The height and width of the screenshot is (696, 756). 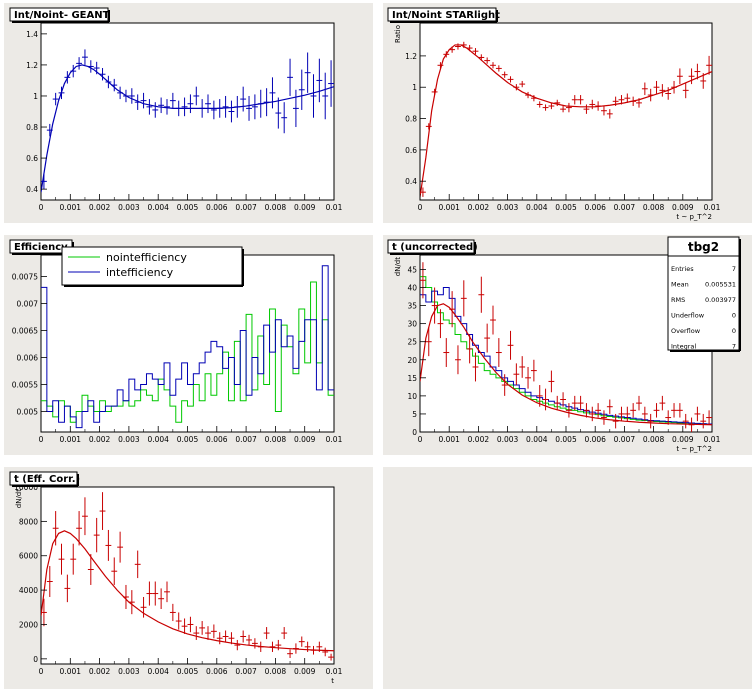 I want to click on stats-value: 0.005531, so click(x=720, y=285).